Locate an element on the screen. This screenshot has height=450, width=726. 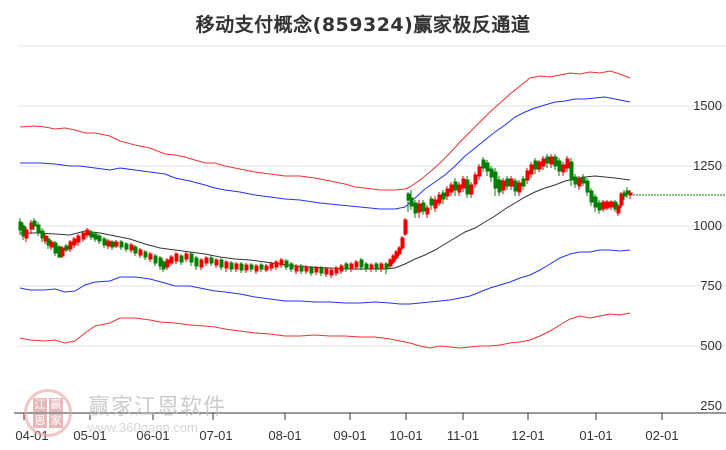
y-tick-1250: 1250 is located at coordinates (707, 165).